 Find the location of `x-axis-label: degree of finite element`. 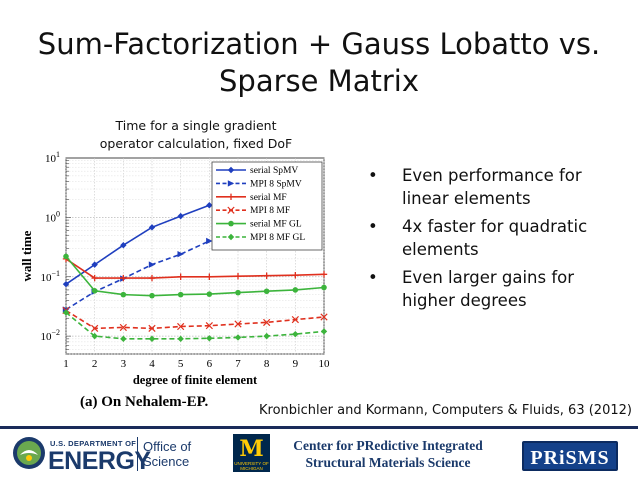

x-axis-label: degree of finite element is located at coordinates (195, 380).